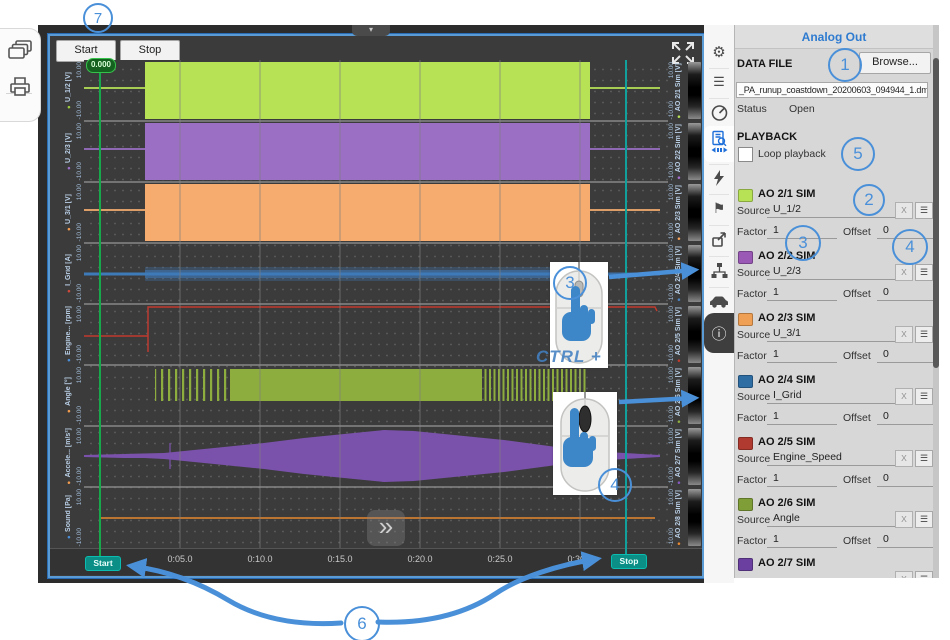  What do you see at coordinates (745, 154) in the screenshot?
I see `loop-playback-checkbox` at bounding box center [745, 154].